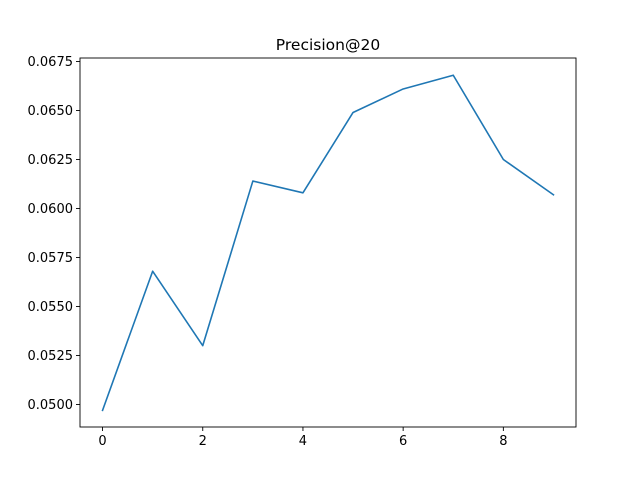 This screenshot has width=640, height=484. Describe the element at coordinates (328, 45) in the screenshot. I see `chart-title: Precision@20` at that location.